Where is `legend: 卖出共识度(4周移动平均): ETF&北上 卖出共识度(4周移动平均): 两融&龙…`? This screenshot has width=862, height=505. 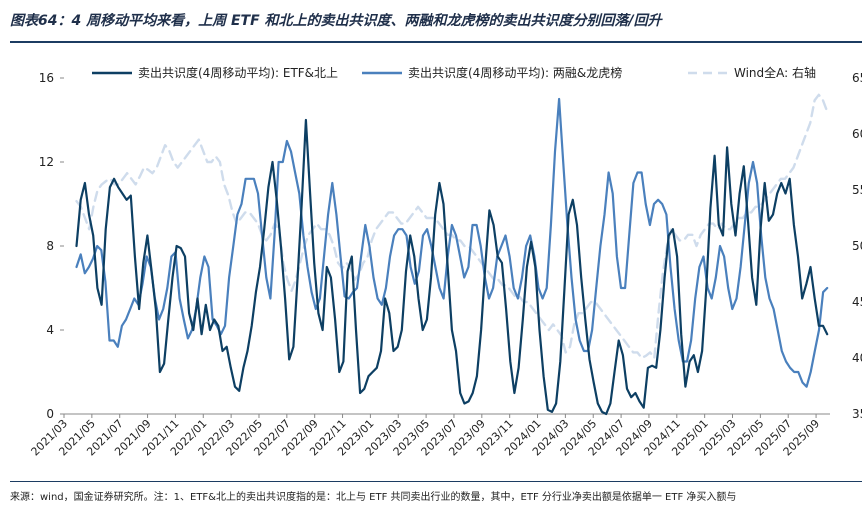
legend: 卖出共识度(4周移动平均): ETF&北上 卖出共识度(4周移动平均): 两融&龙… is located at coordinates (454, 72).